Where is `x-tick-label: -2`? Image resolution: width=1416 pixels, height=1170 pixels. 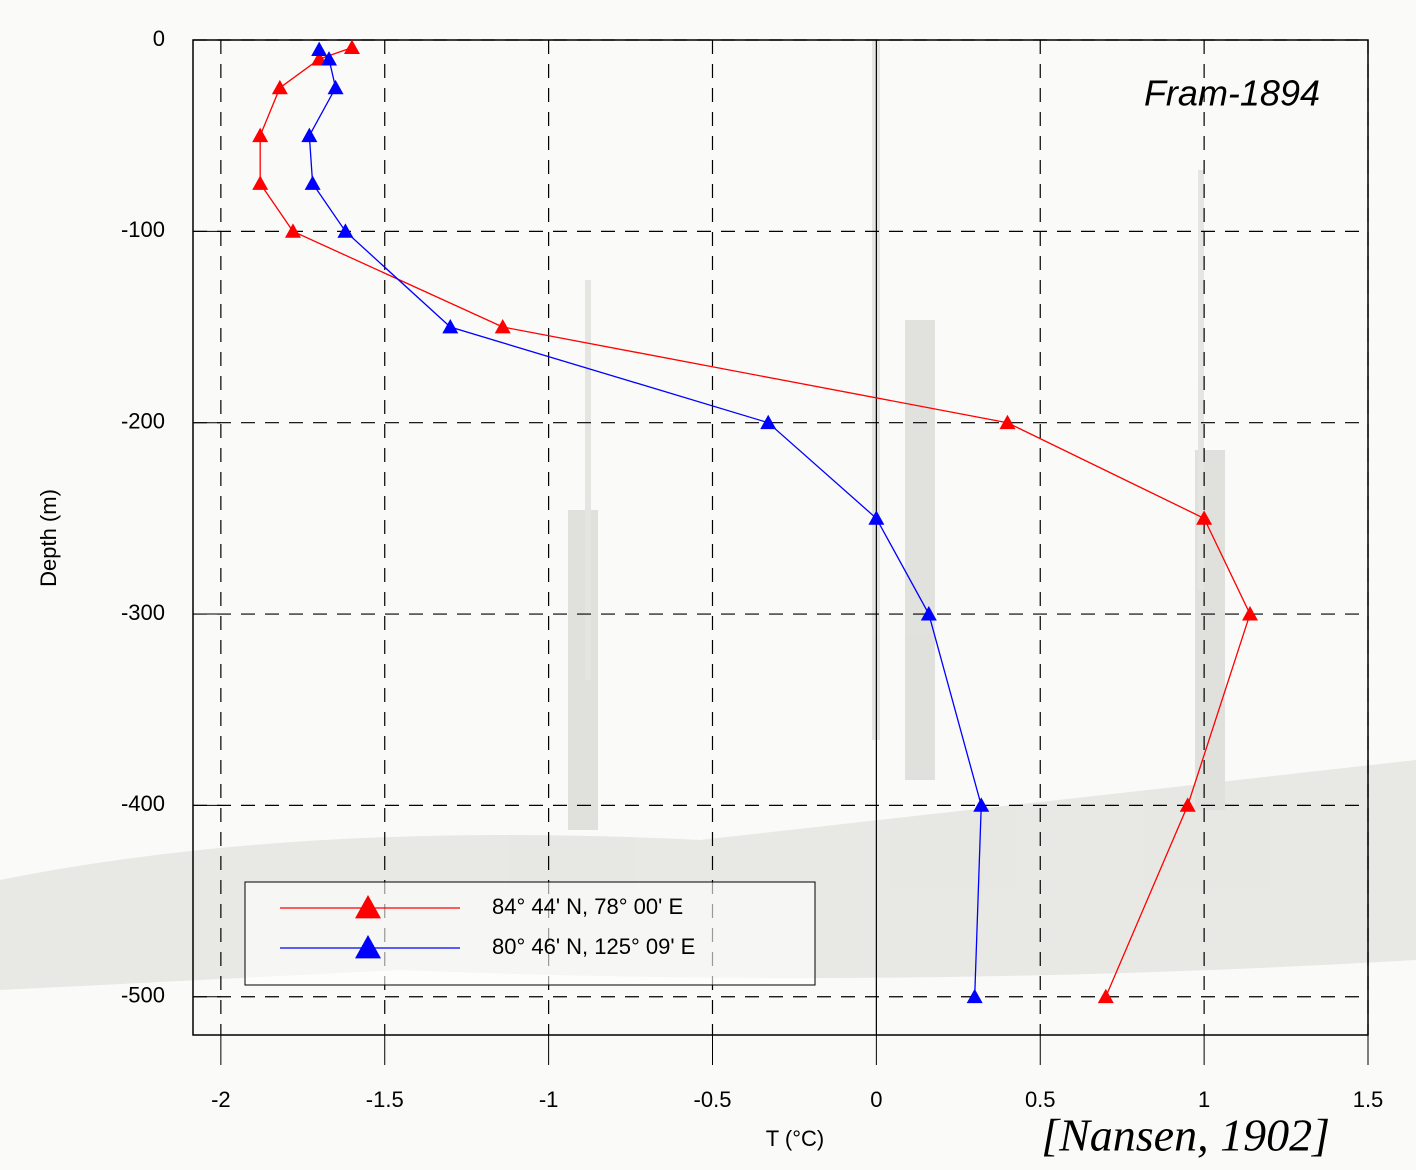 x-tick-label: -2 is located at coordinates (221, 1099).